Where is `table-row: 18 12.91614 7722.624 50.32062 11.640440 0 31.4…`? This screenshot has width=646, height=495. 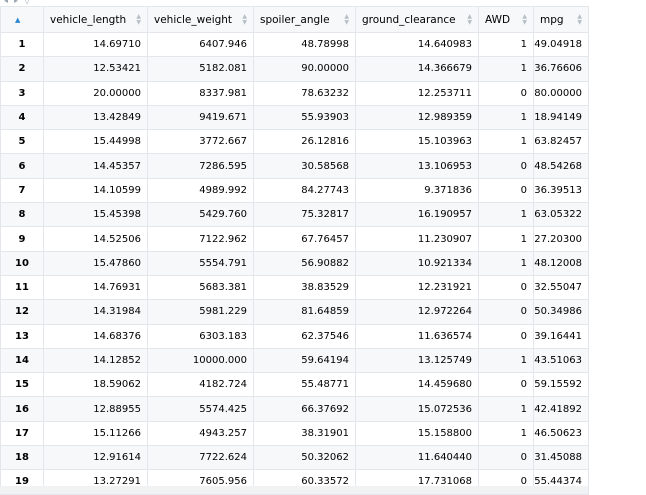 table-row: 18 12.91614 7722.624 50.32062 11.640440 0 31.4… is located at coordinates (294, 458).